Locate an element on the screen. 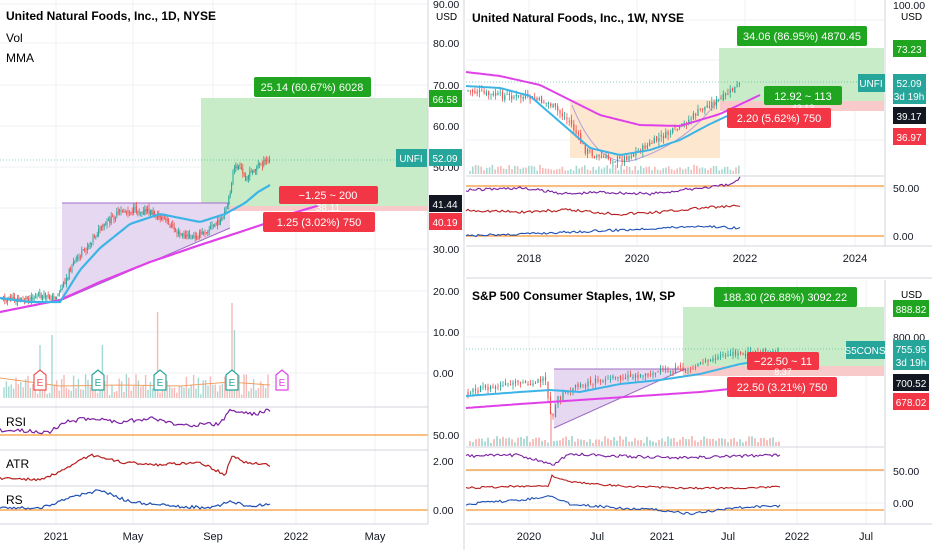 This screenshot has width=932, height=555. time-tick-label: 2021 is located at coordinates (56, 537).